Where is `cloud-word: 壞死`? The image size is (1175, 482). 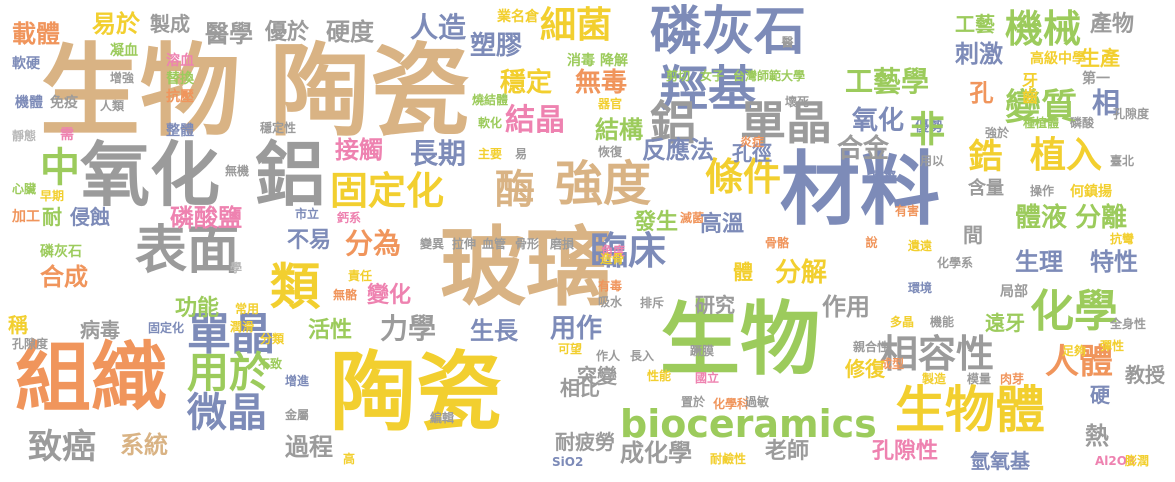 cloud-word: 壞死 is located at coordinates (797, 102).